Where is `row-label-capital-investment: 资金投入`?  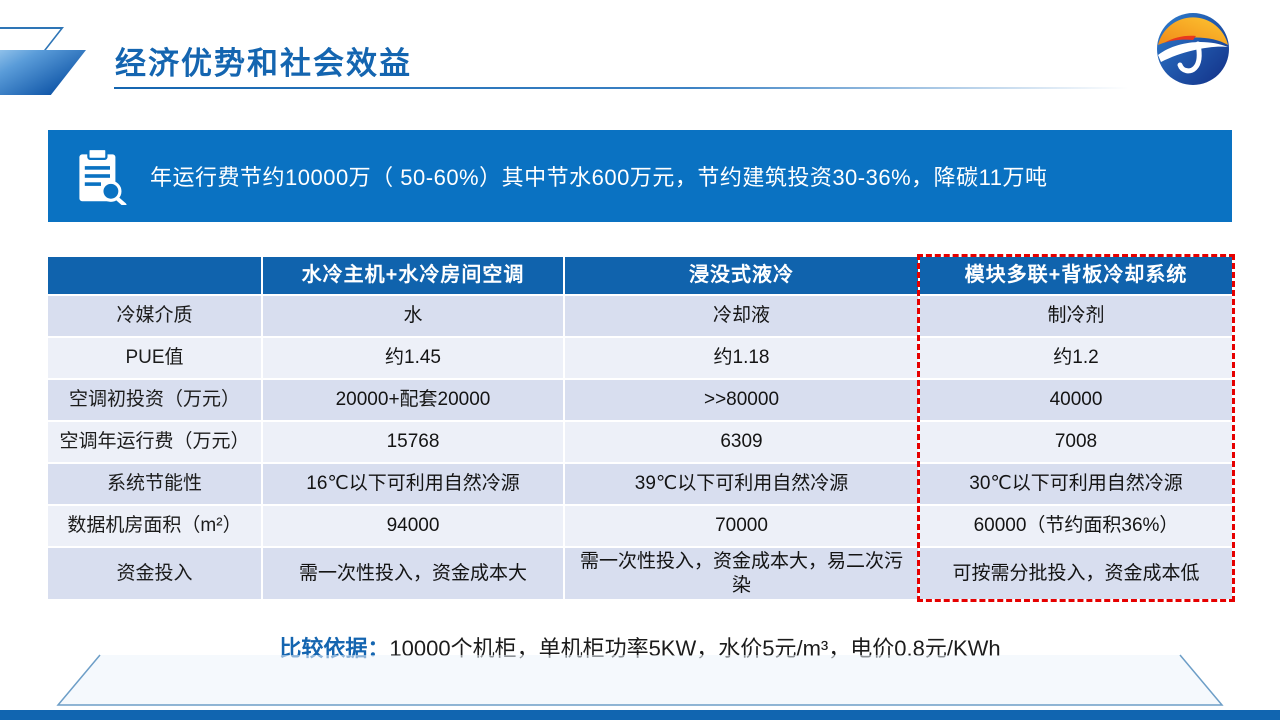 row-label-capital-investment: 资金投入 is located at coordinates (154, 573).